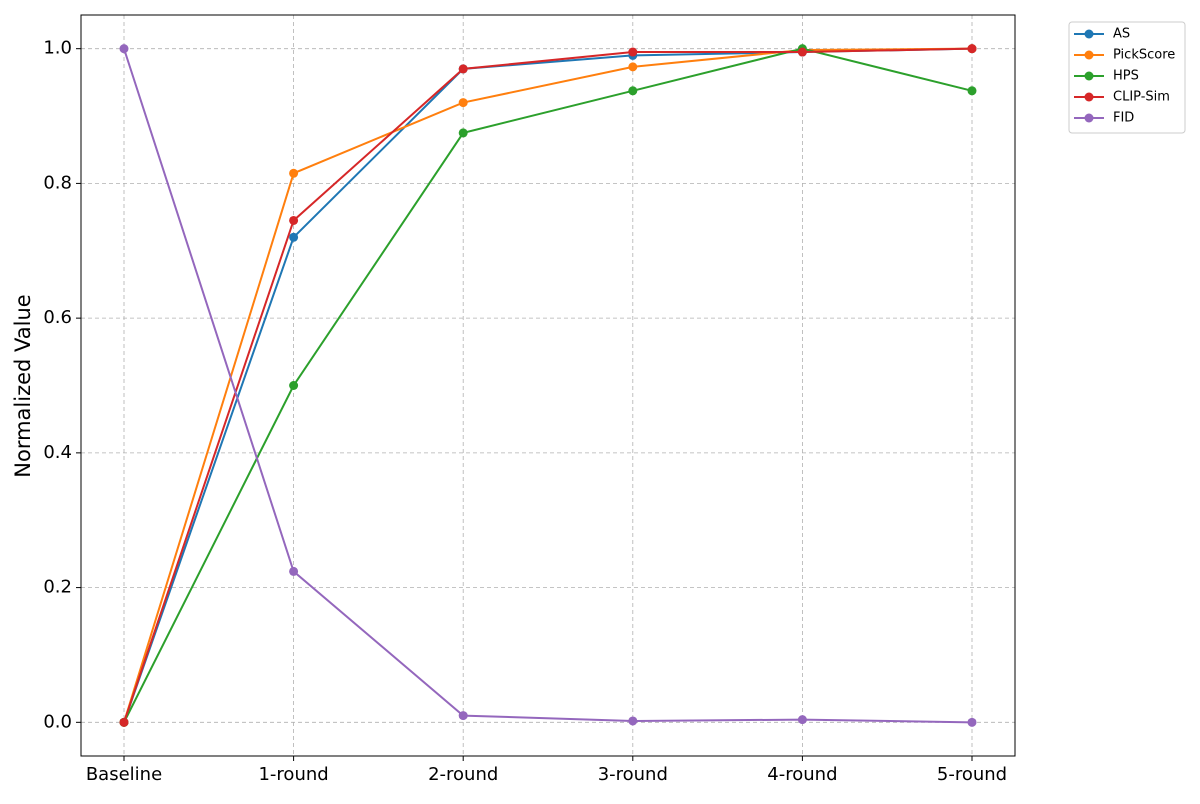 This screenshot has height=804, width=1200. What do you see at coordinates (1121, 34) in the screenshot?
I see `legend-label: AS` at bounding box center [1121, 34].